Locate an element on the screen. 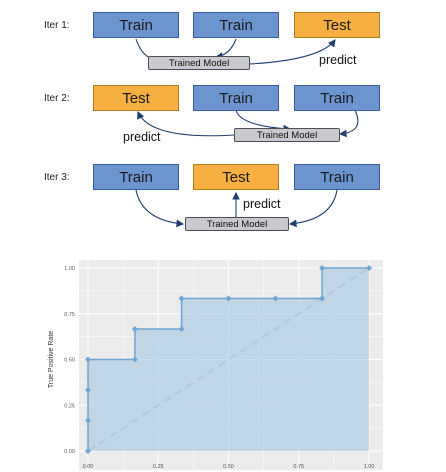 This screenshot has width=446, height=472. x-tick-label: 0.50 is located at coordinates (228, 467).